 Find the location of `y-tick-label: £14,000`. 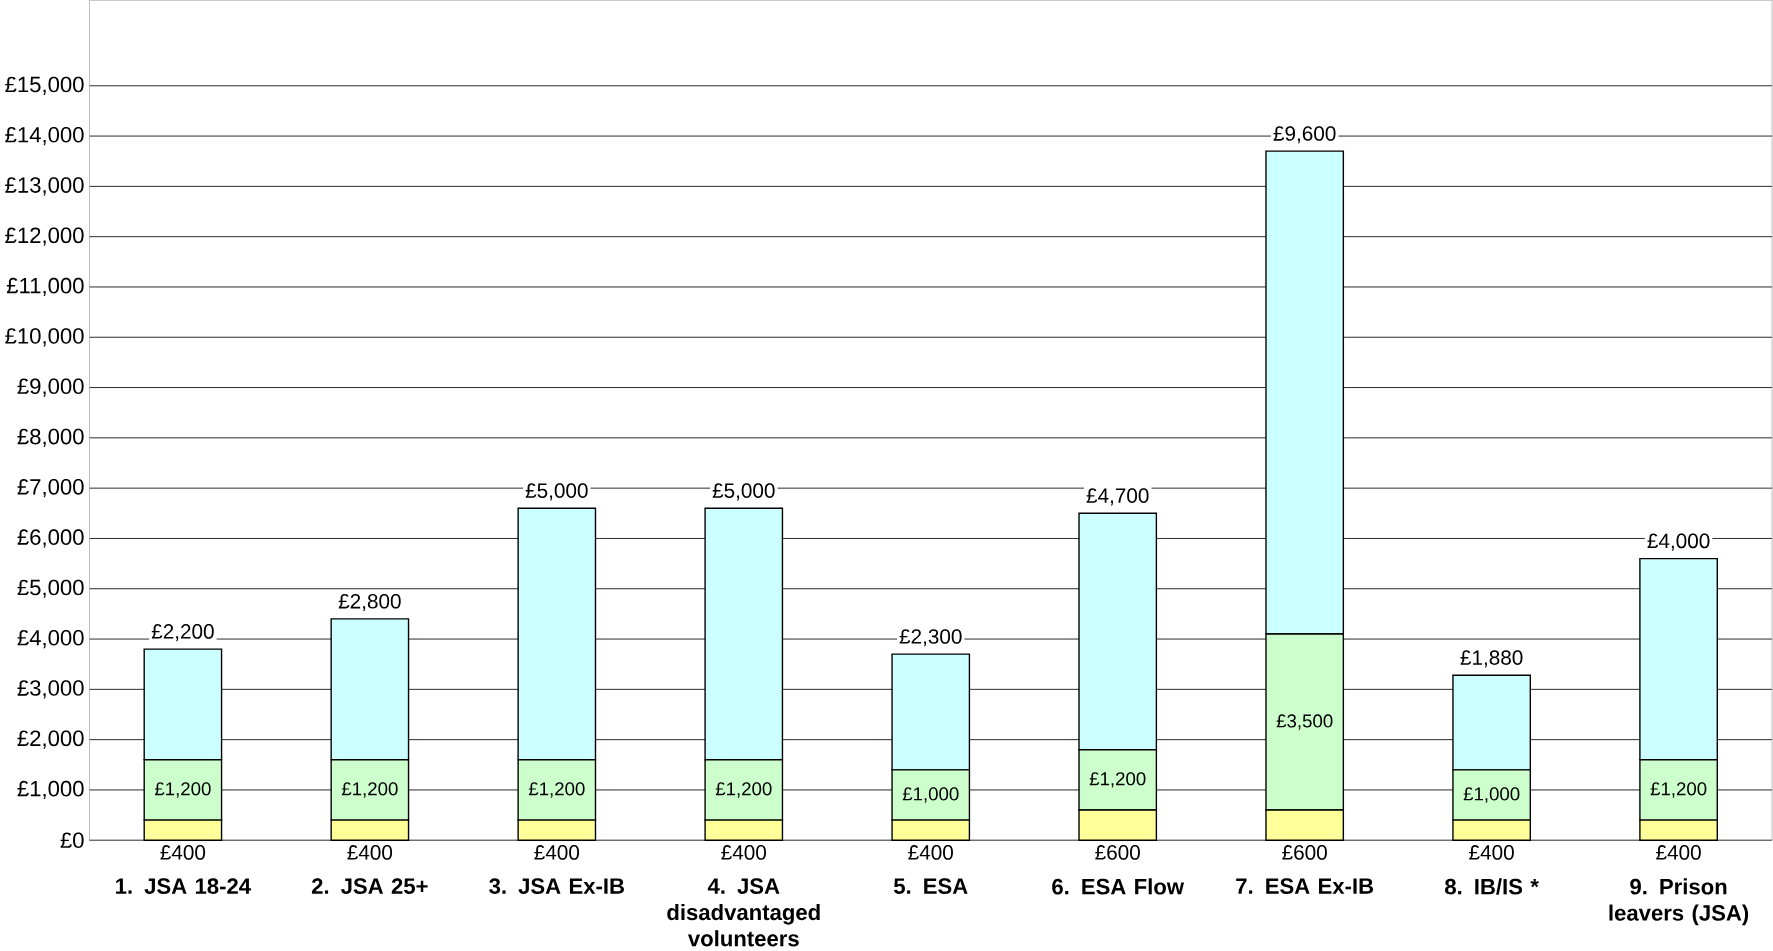

y-tick-label: £14,000 is located at coordinates (44, 136).